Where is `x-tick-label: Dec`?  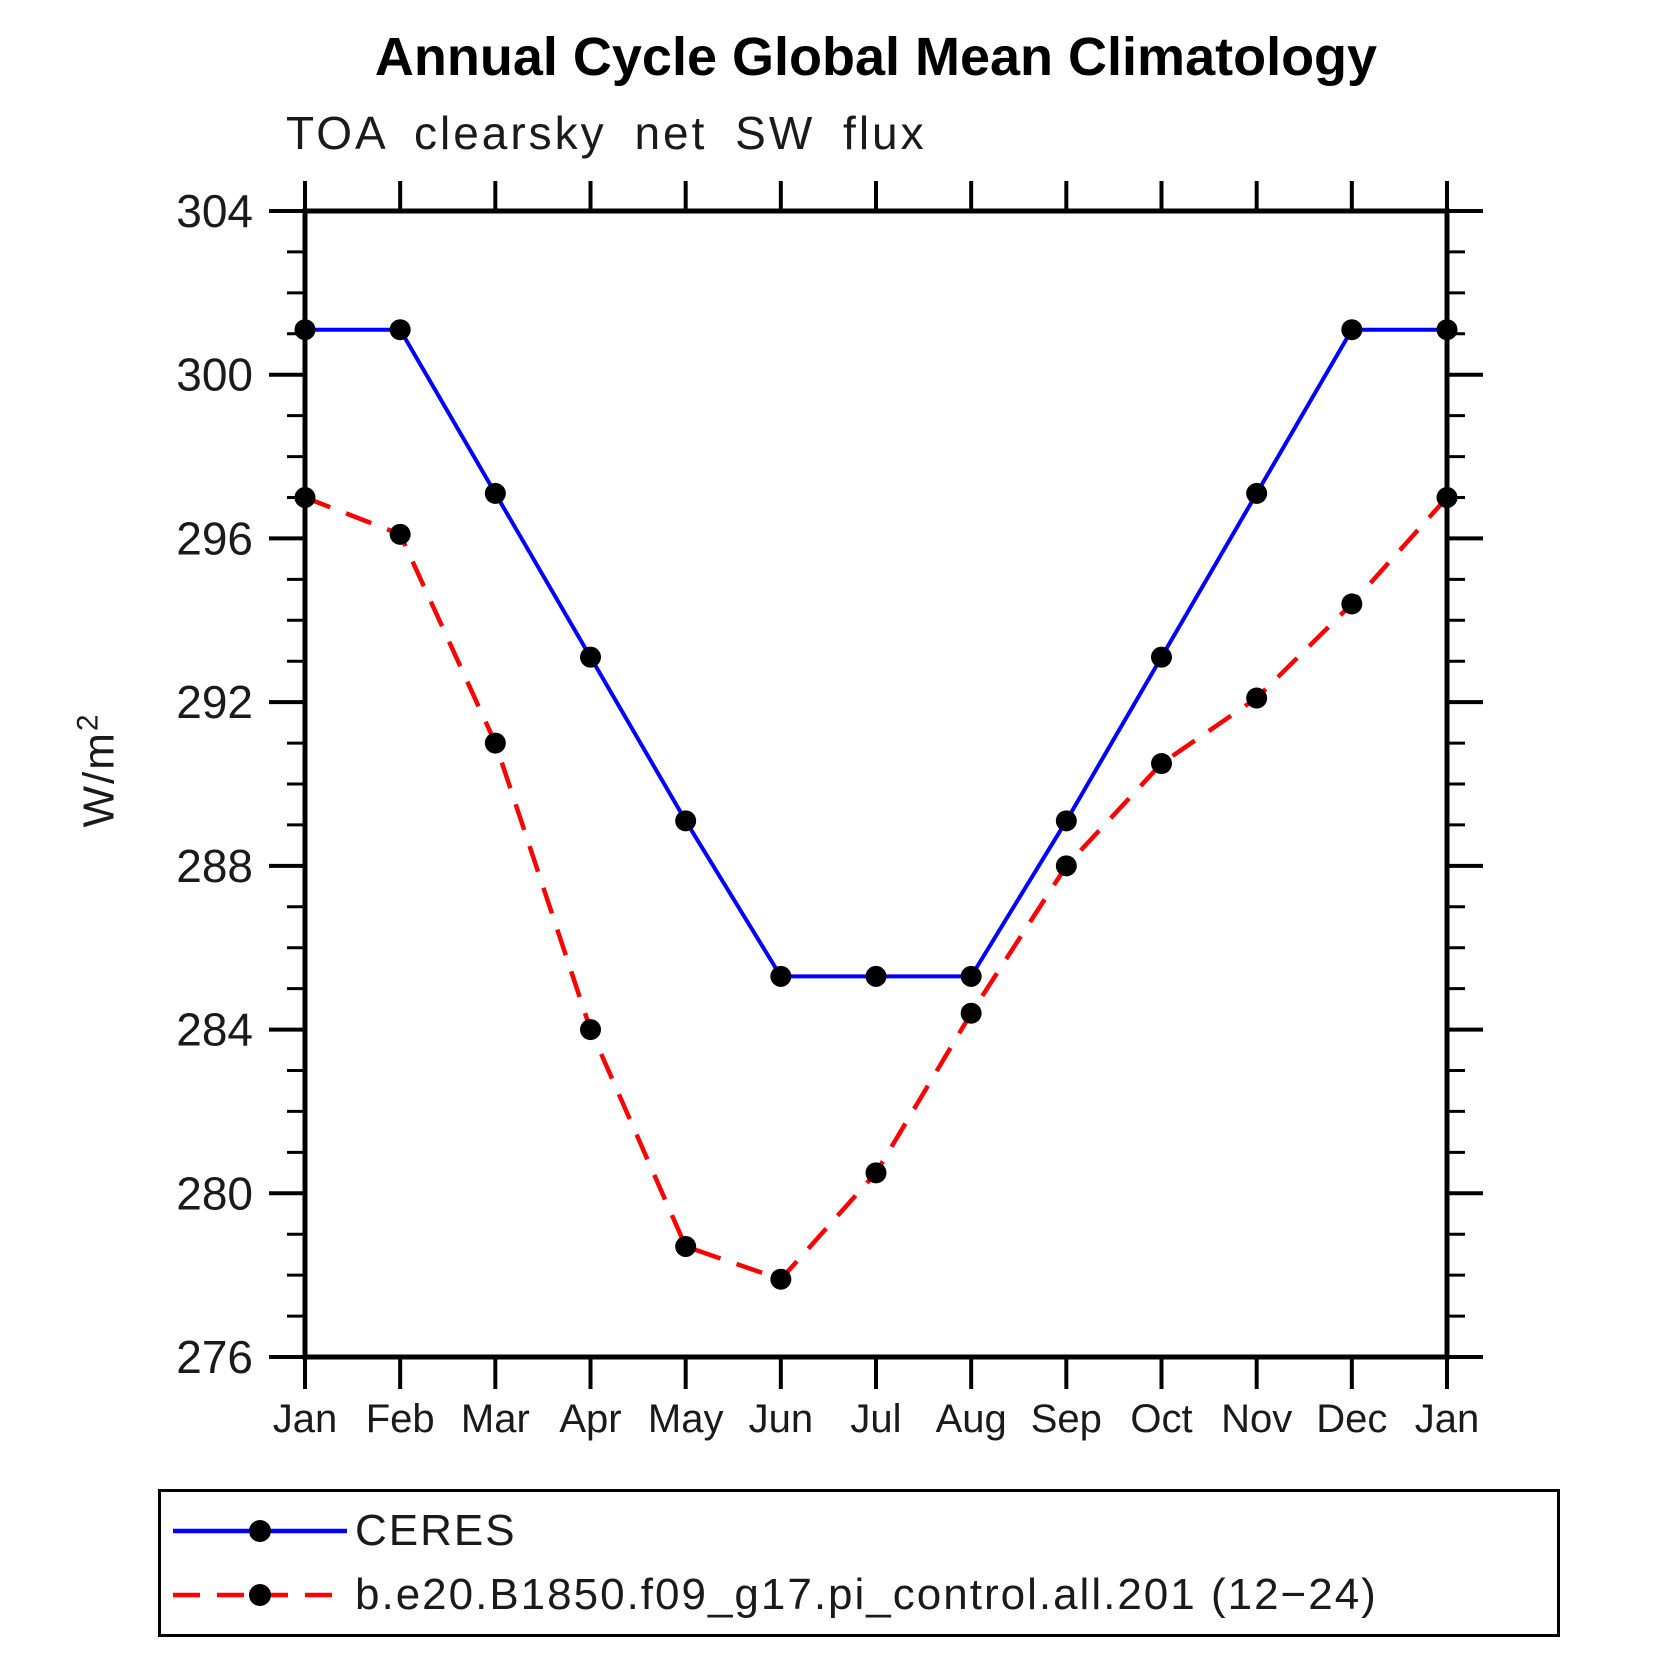
x-tick-label: Dec is located at coordinates (1351, 1419).